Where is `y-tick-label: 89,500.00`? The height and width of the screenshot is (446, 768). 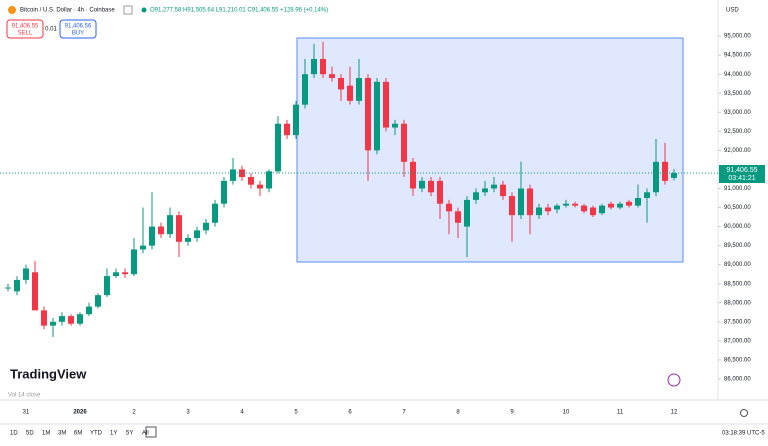 y-tick-label: 89,500.00 is located at coordinates (737, 246).